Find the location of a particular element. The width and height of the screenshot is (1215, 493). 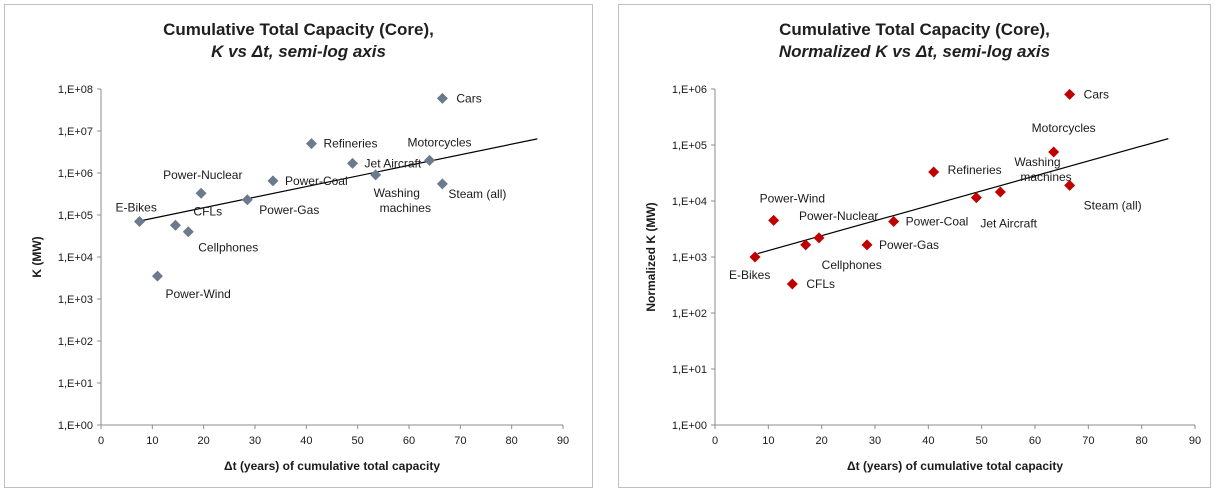

y-axis-title: Normalized K (MW) is located at coordinates (651, 256).